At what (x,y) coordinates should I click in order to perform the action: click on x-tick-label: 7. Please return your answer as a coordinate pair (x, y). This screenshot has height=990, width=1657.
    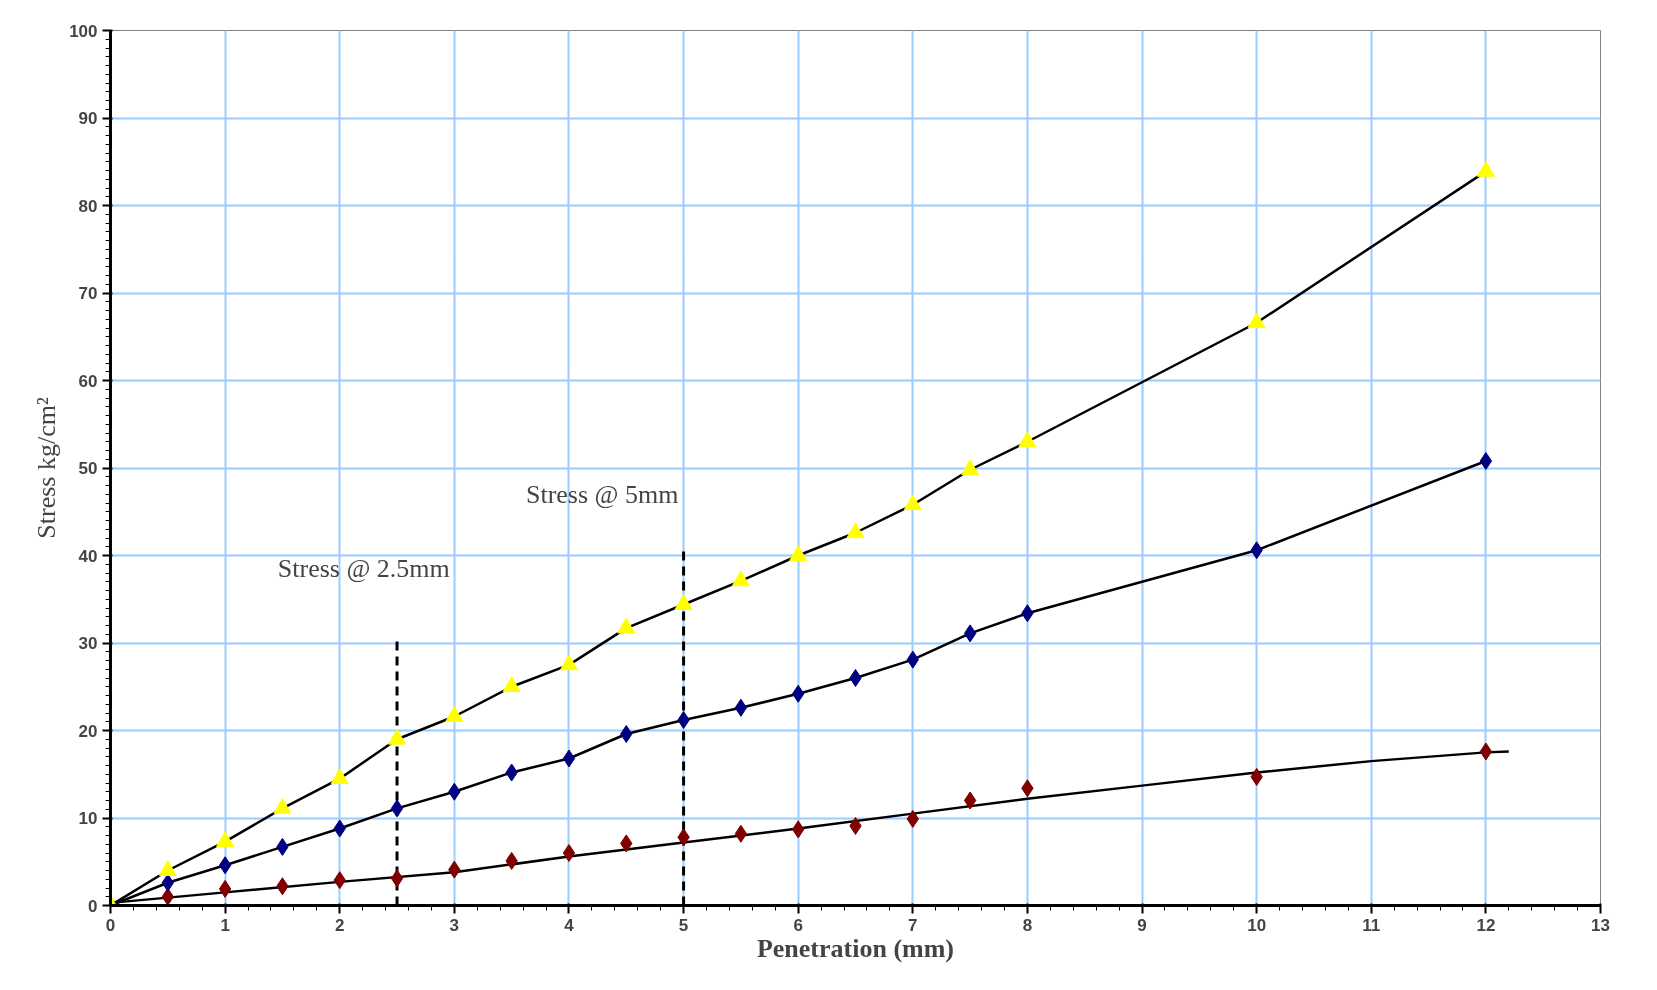
    Looking at the image, I should click on (913, 925).